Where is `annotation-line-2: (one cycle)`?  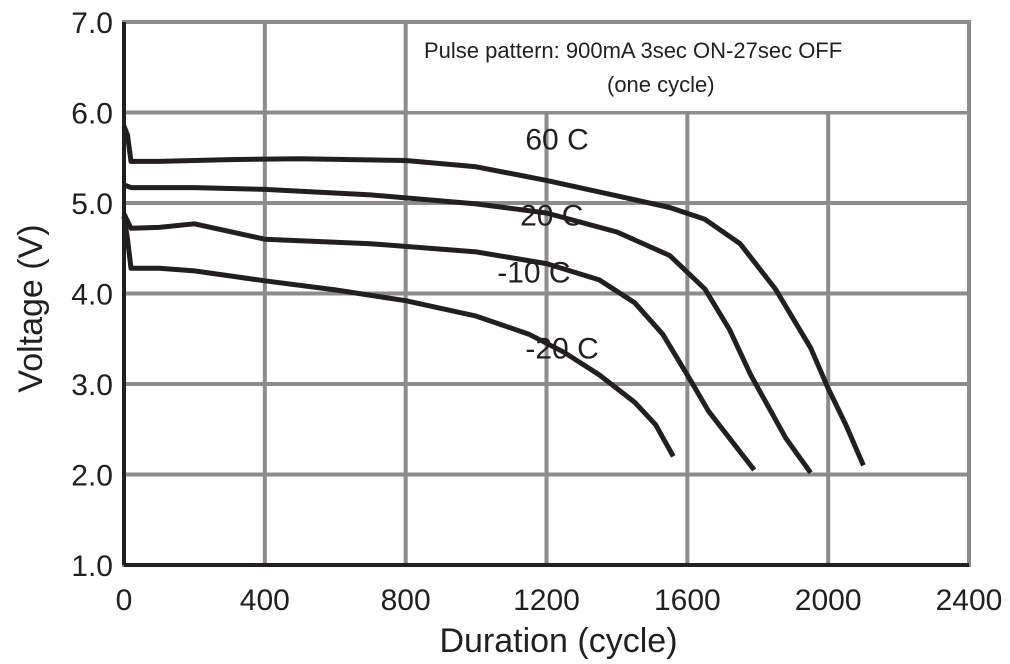 annotation-line-2: (one cycle) is located at coordinates (661, 84).